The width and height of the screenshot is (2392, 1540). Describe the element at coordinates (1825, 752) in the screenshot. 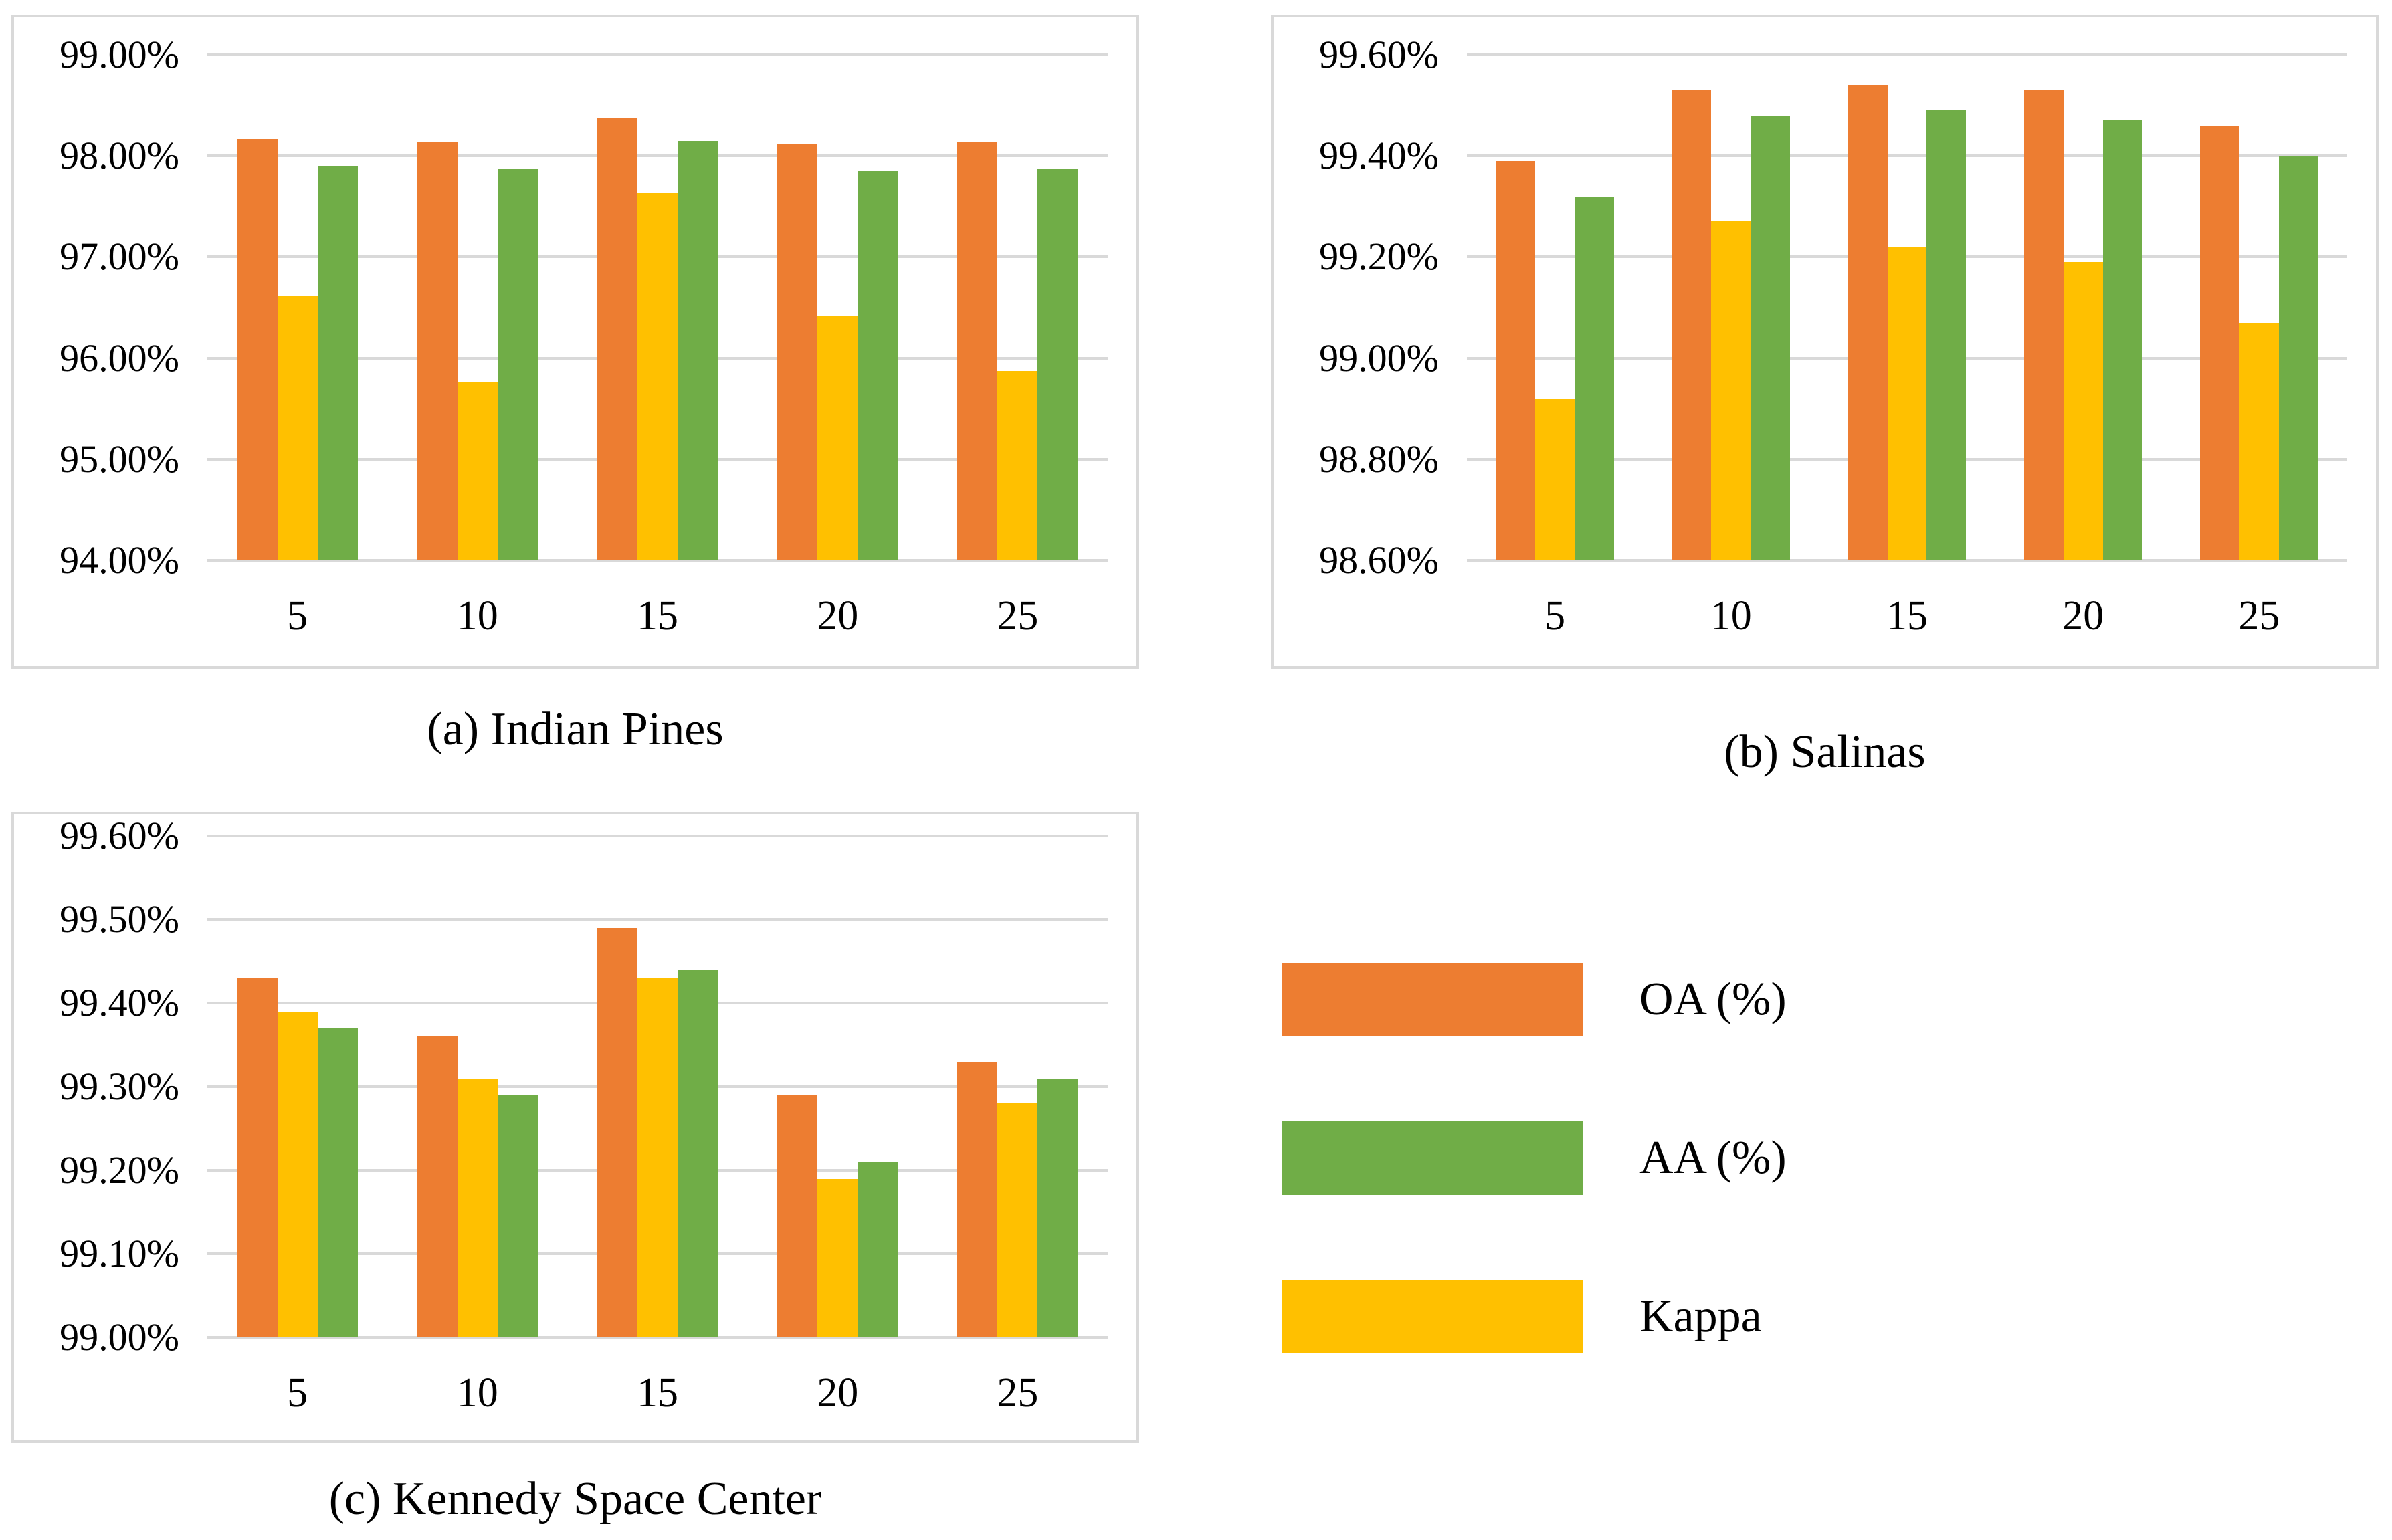

I see `caption-salinas: (b) Salinas` at that location.